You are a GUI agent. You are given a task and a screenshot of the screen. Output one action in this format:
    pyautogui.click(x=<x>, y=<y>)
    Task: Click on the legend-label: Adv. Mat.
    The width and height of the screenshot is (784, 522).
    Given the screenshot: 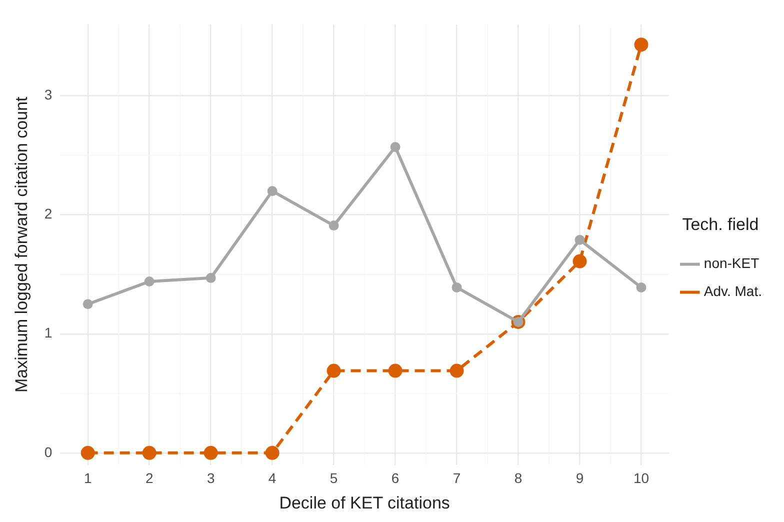 What is the action you would take?
    pyautogui.click(x=733, y=291)
    